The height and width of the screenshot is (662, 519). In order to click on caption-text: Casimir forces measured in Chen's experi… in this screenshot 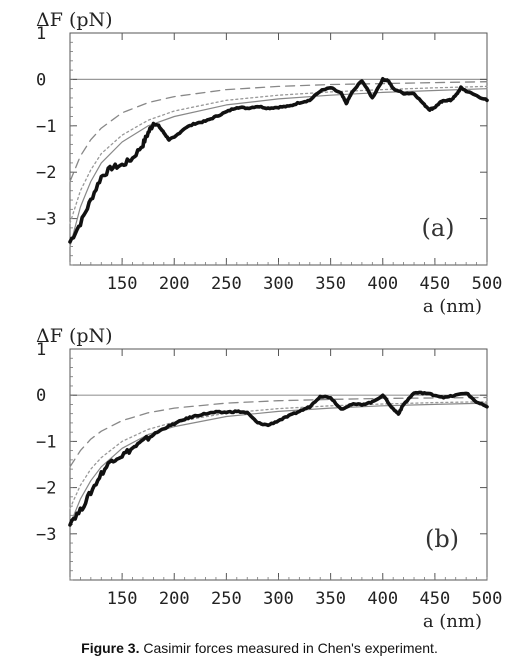, I will do `click(288, 648)`.